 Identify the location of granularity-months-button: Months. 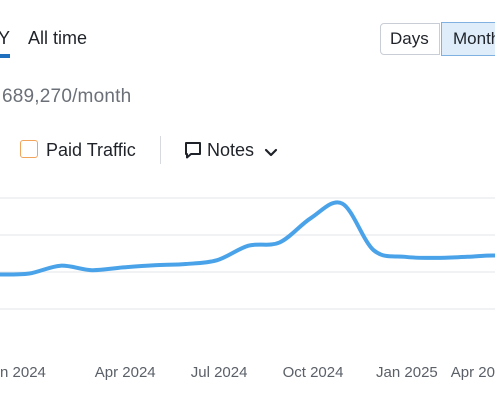
(468, 39).